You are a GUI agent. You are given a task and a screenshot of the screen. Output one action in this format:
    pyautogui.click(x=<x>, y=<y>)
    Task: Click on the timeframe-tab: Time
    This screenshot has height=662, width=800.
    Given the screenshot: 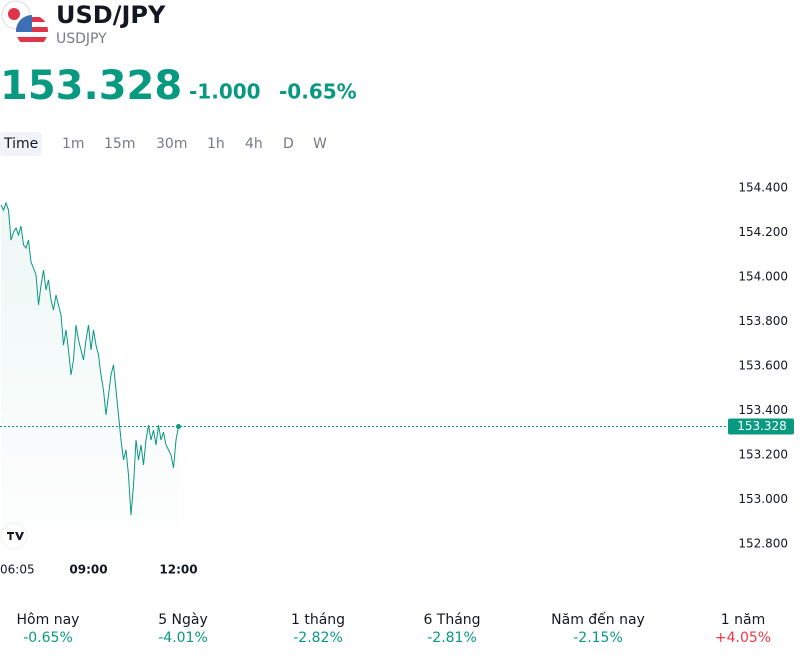 What is the action you would take?
    pyautogui.click(x=20, y=144)
    